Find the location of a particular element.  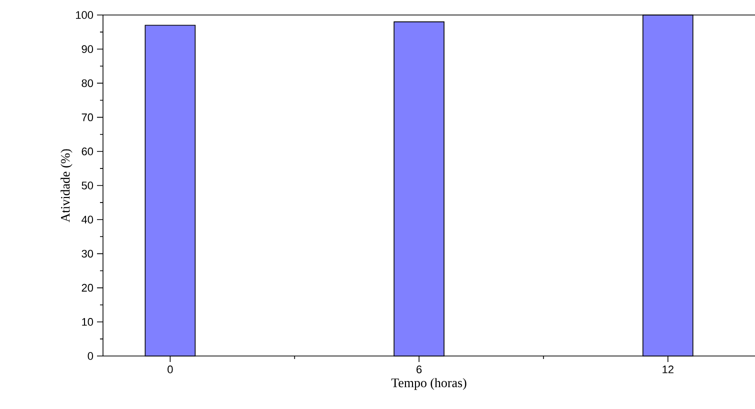

y-tick-label: 80 is located at coordinates (88, 83).